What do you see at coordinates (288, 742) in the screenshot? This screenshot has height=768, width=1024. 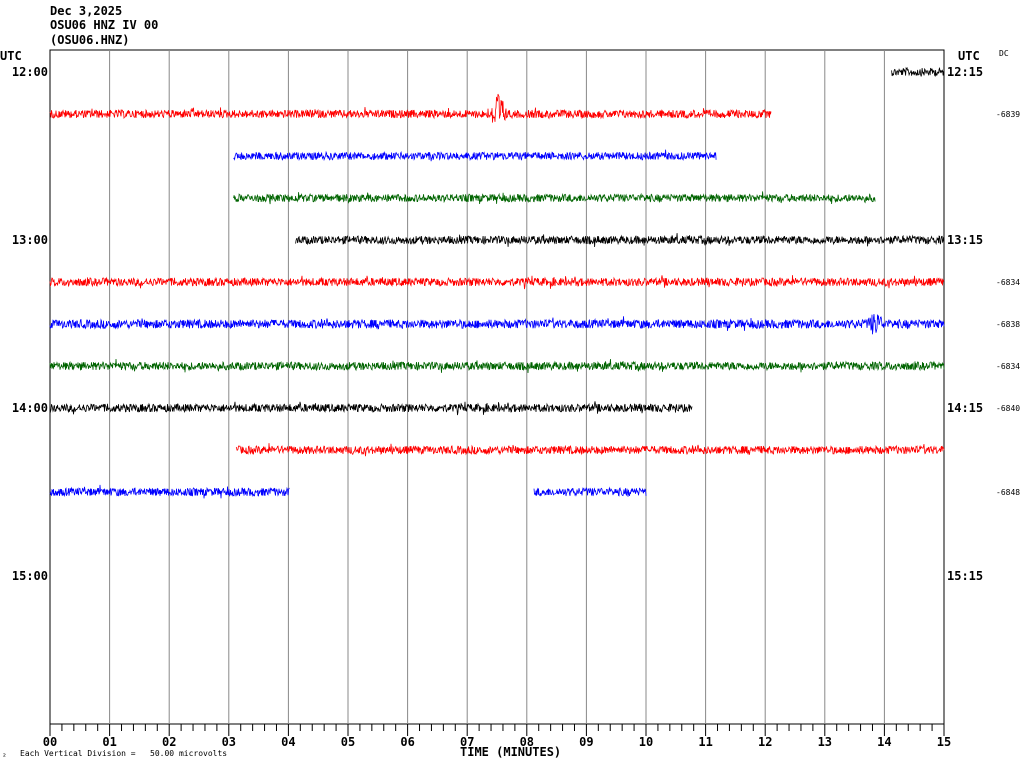 I see `x-tick-label: 04` at bounding box center [288, 742].